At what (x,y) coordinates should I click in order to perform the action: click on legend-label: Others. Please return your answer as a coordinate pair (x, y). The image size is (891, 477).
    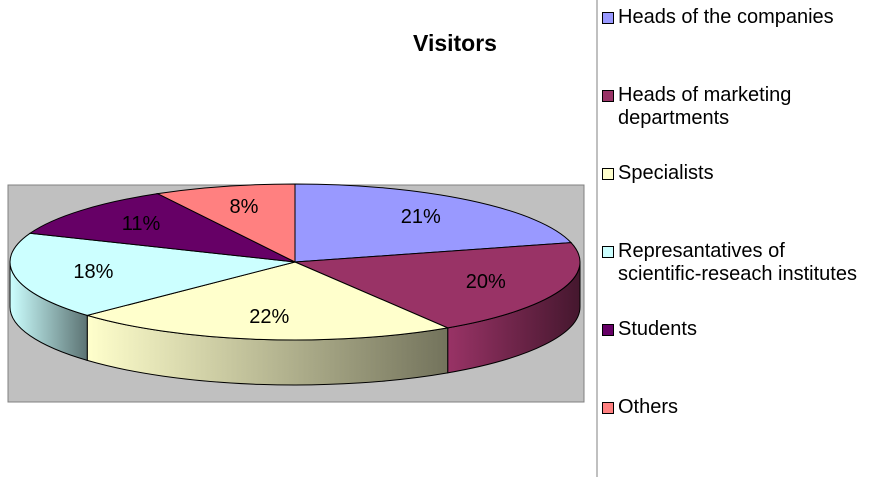
    Looking at the image, I should click on (648, 407).